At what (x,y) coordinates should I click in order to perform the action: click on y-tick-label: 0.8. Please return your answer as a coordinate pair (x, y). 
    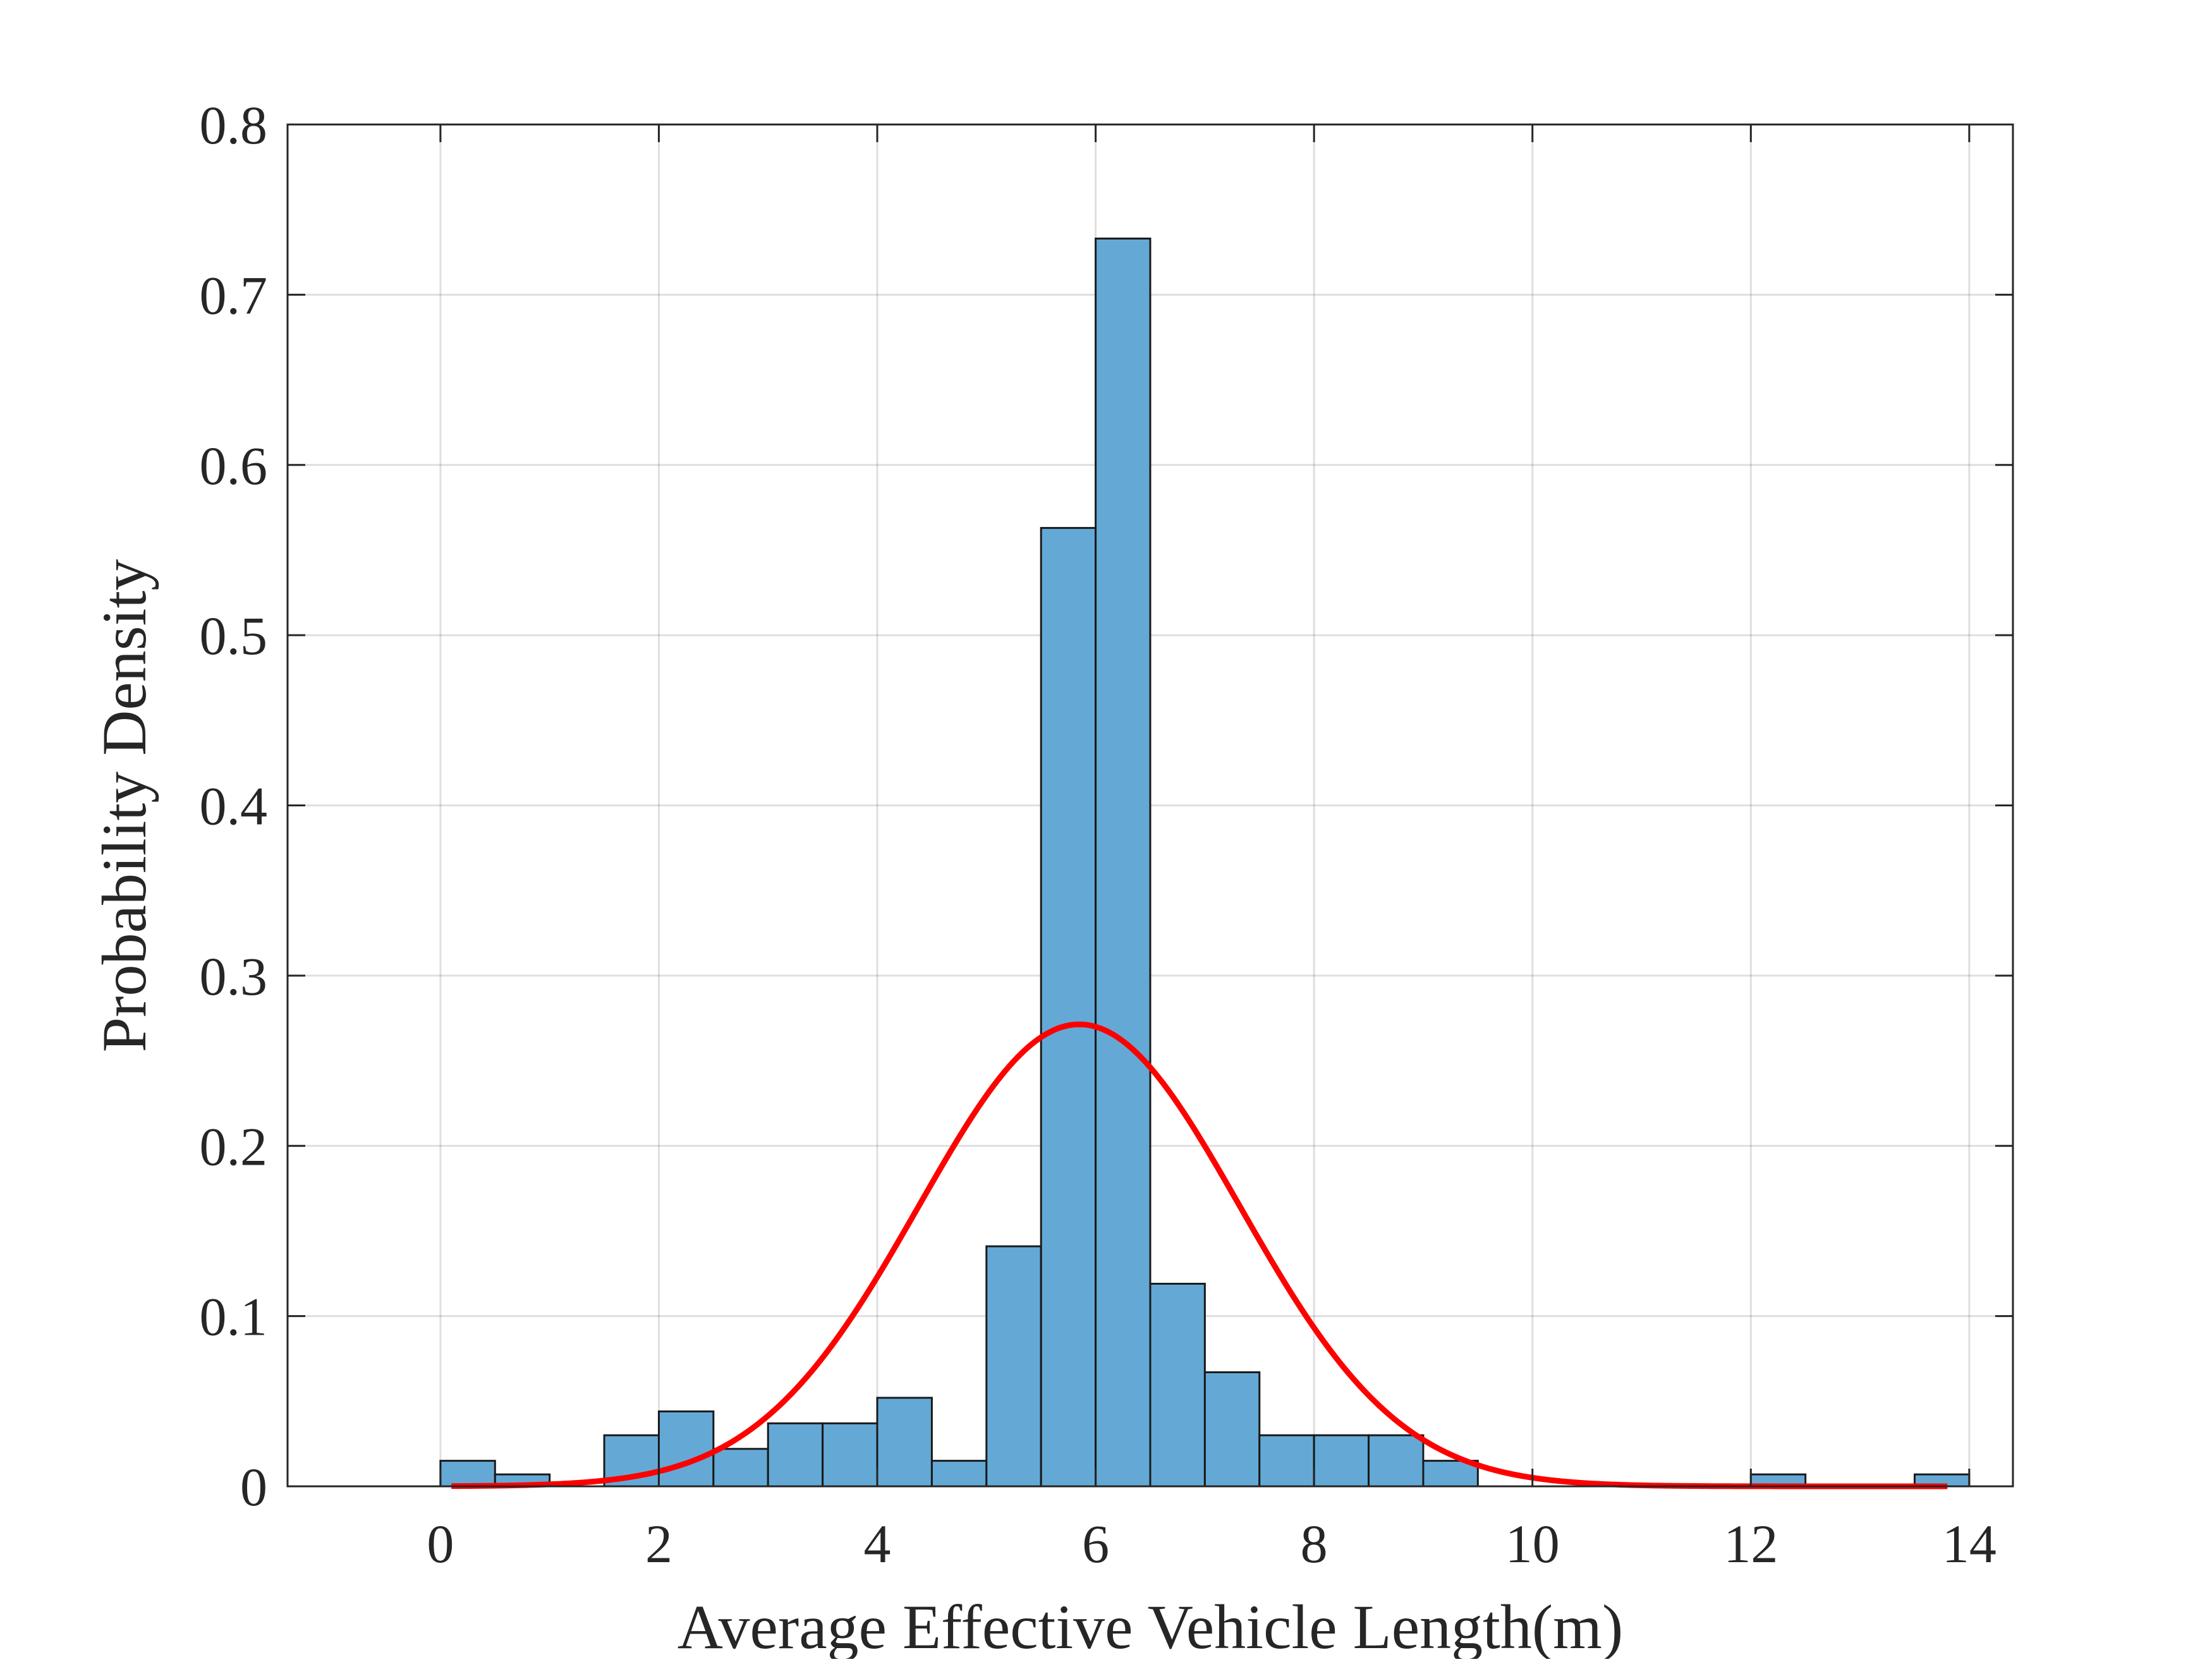
    Looking at the image, I should click on (234, 125).